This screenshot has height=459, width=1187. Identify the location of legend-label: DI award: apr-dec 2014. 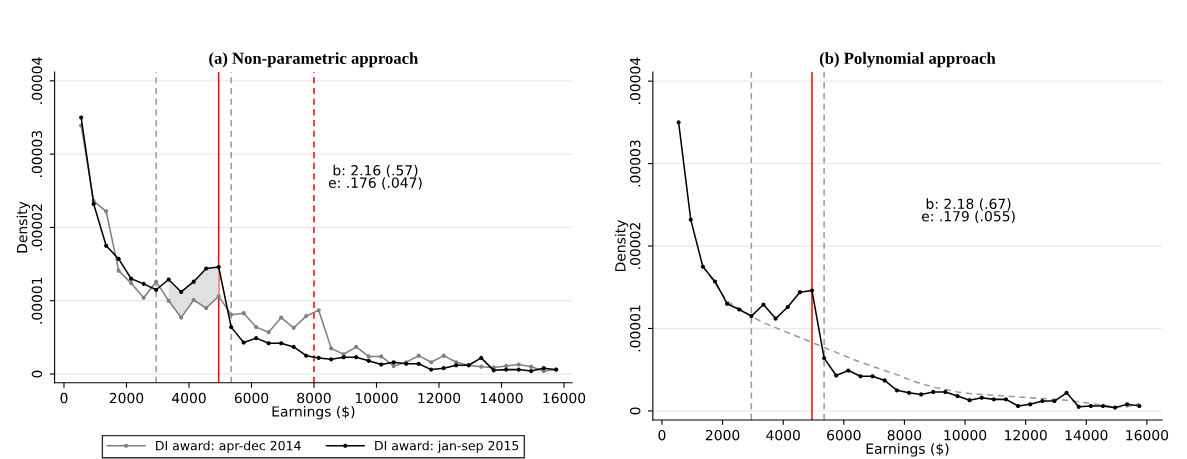
(228, 446).